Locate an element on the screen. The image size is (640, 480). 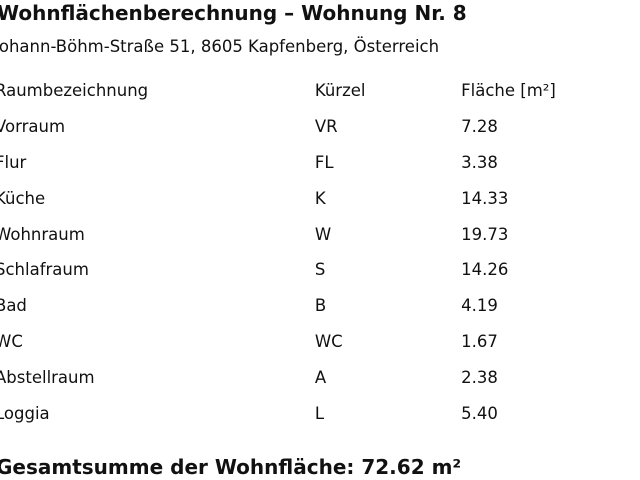
table-row: Flur FL 3.38 is located at coordinates (317, 163).